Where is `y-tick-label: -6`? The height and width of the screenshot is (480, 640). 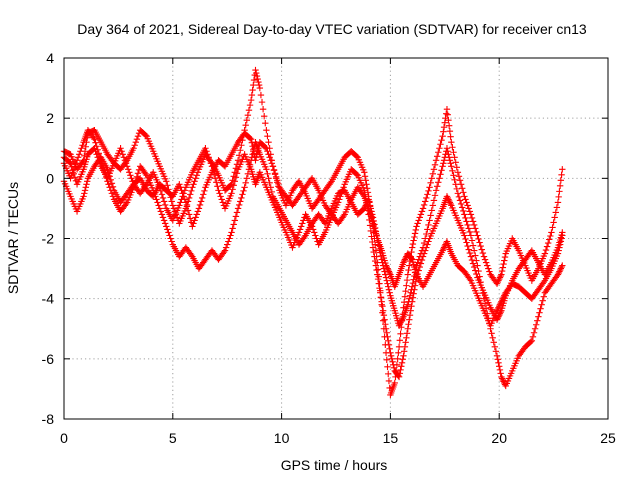 y-tick-label: -6 is located at coordinates (48, 359).